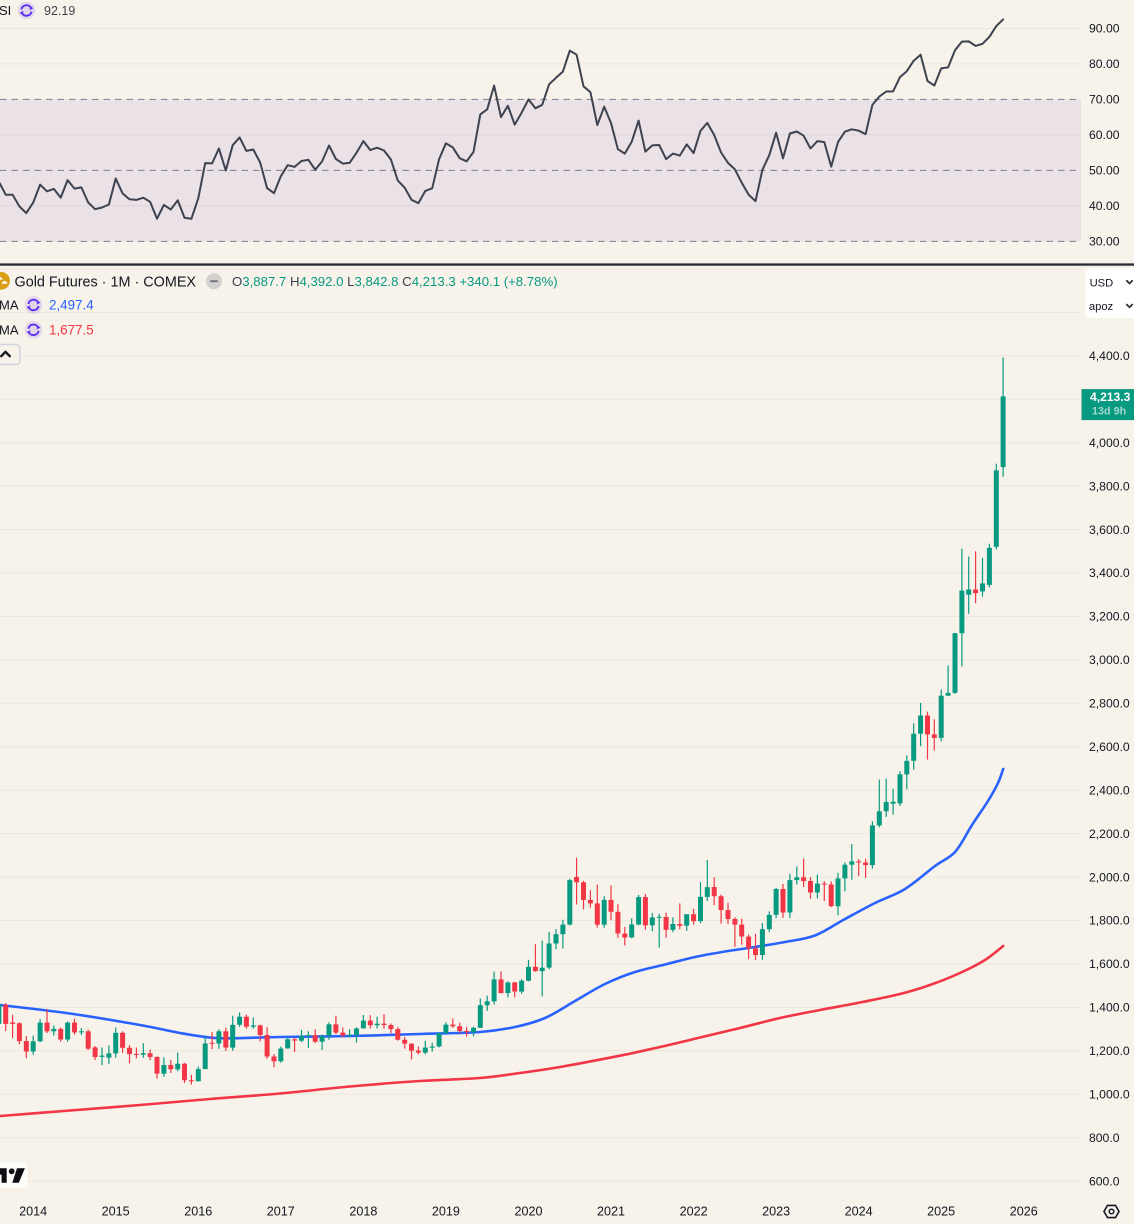 The width and height of the screenshot is (1134, 1224). I want to click on svg-text: 1,000.0, so click(1109, 1095).